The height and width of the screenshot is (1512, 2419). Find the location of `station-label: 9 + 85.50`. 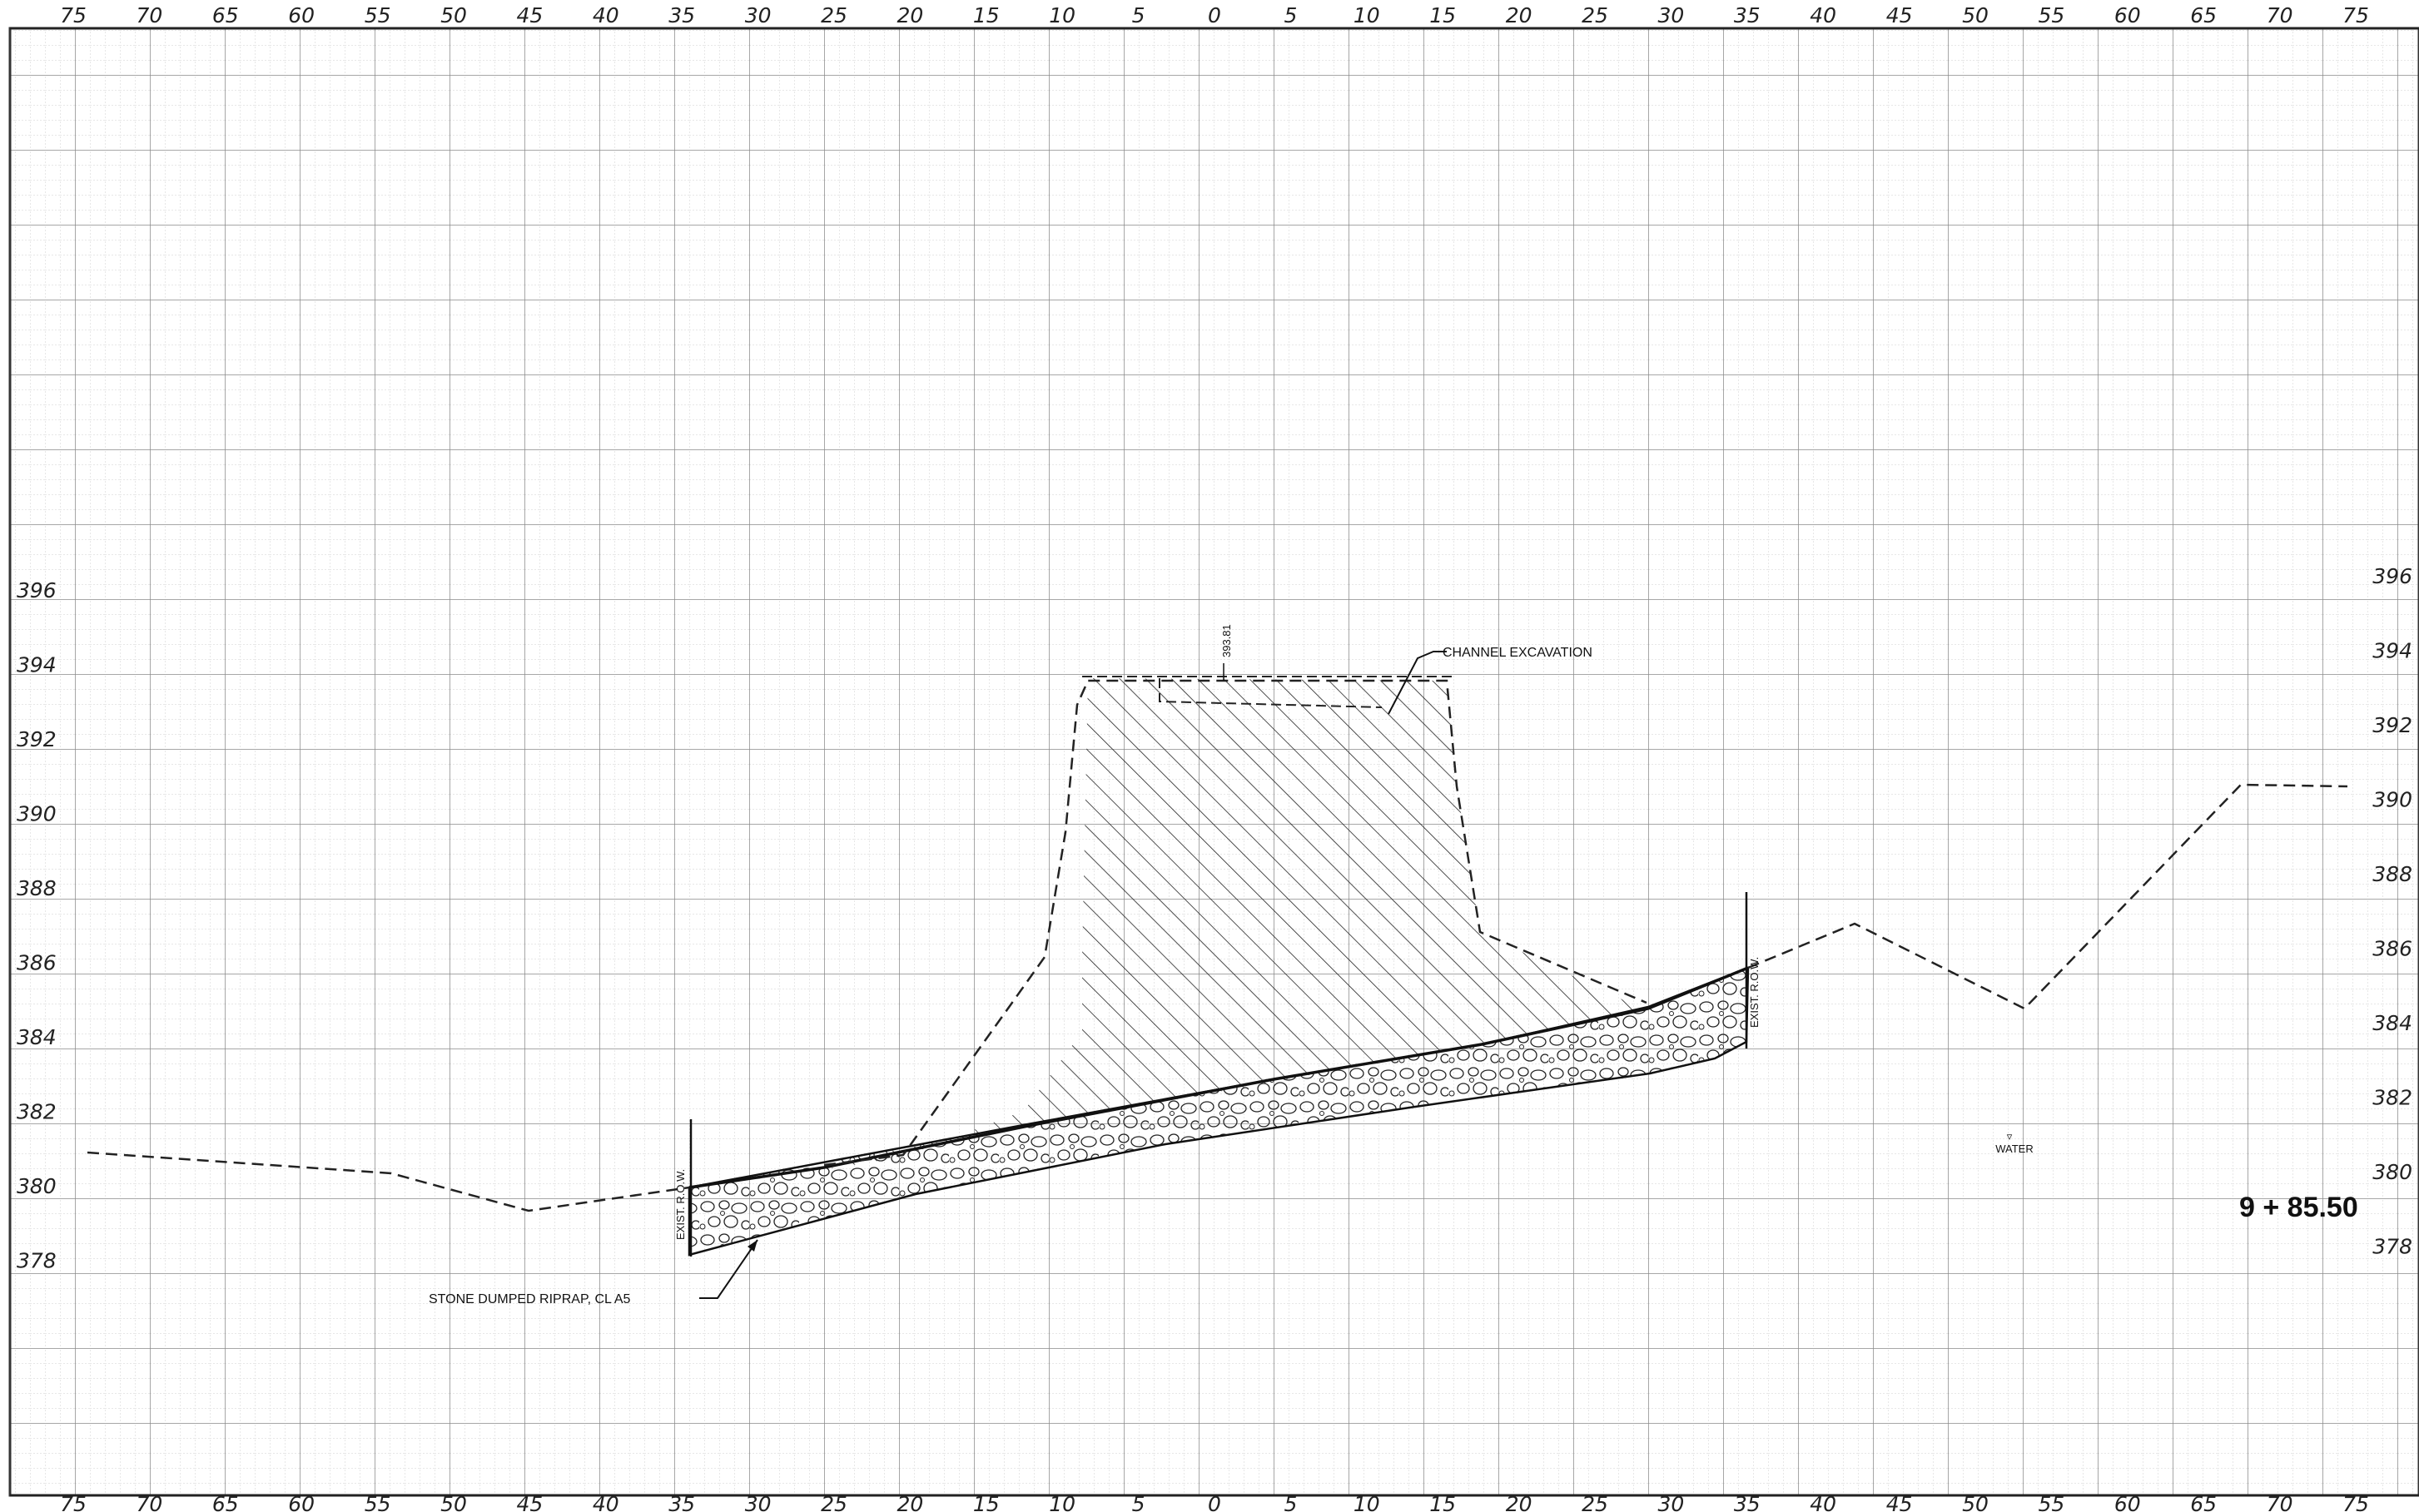

station-label: 9 + 85.50 is located at coordinates (2299, 1207).